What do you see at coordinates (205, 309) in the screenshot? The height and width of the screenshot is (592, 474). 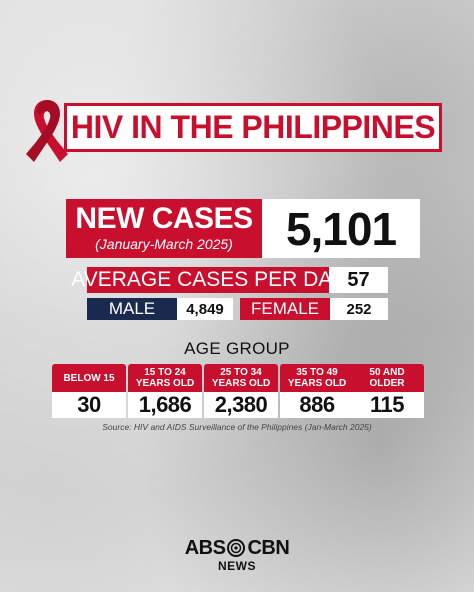 I see `male-value: 4,849` at bounding box center [205, 309].